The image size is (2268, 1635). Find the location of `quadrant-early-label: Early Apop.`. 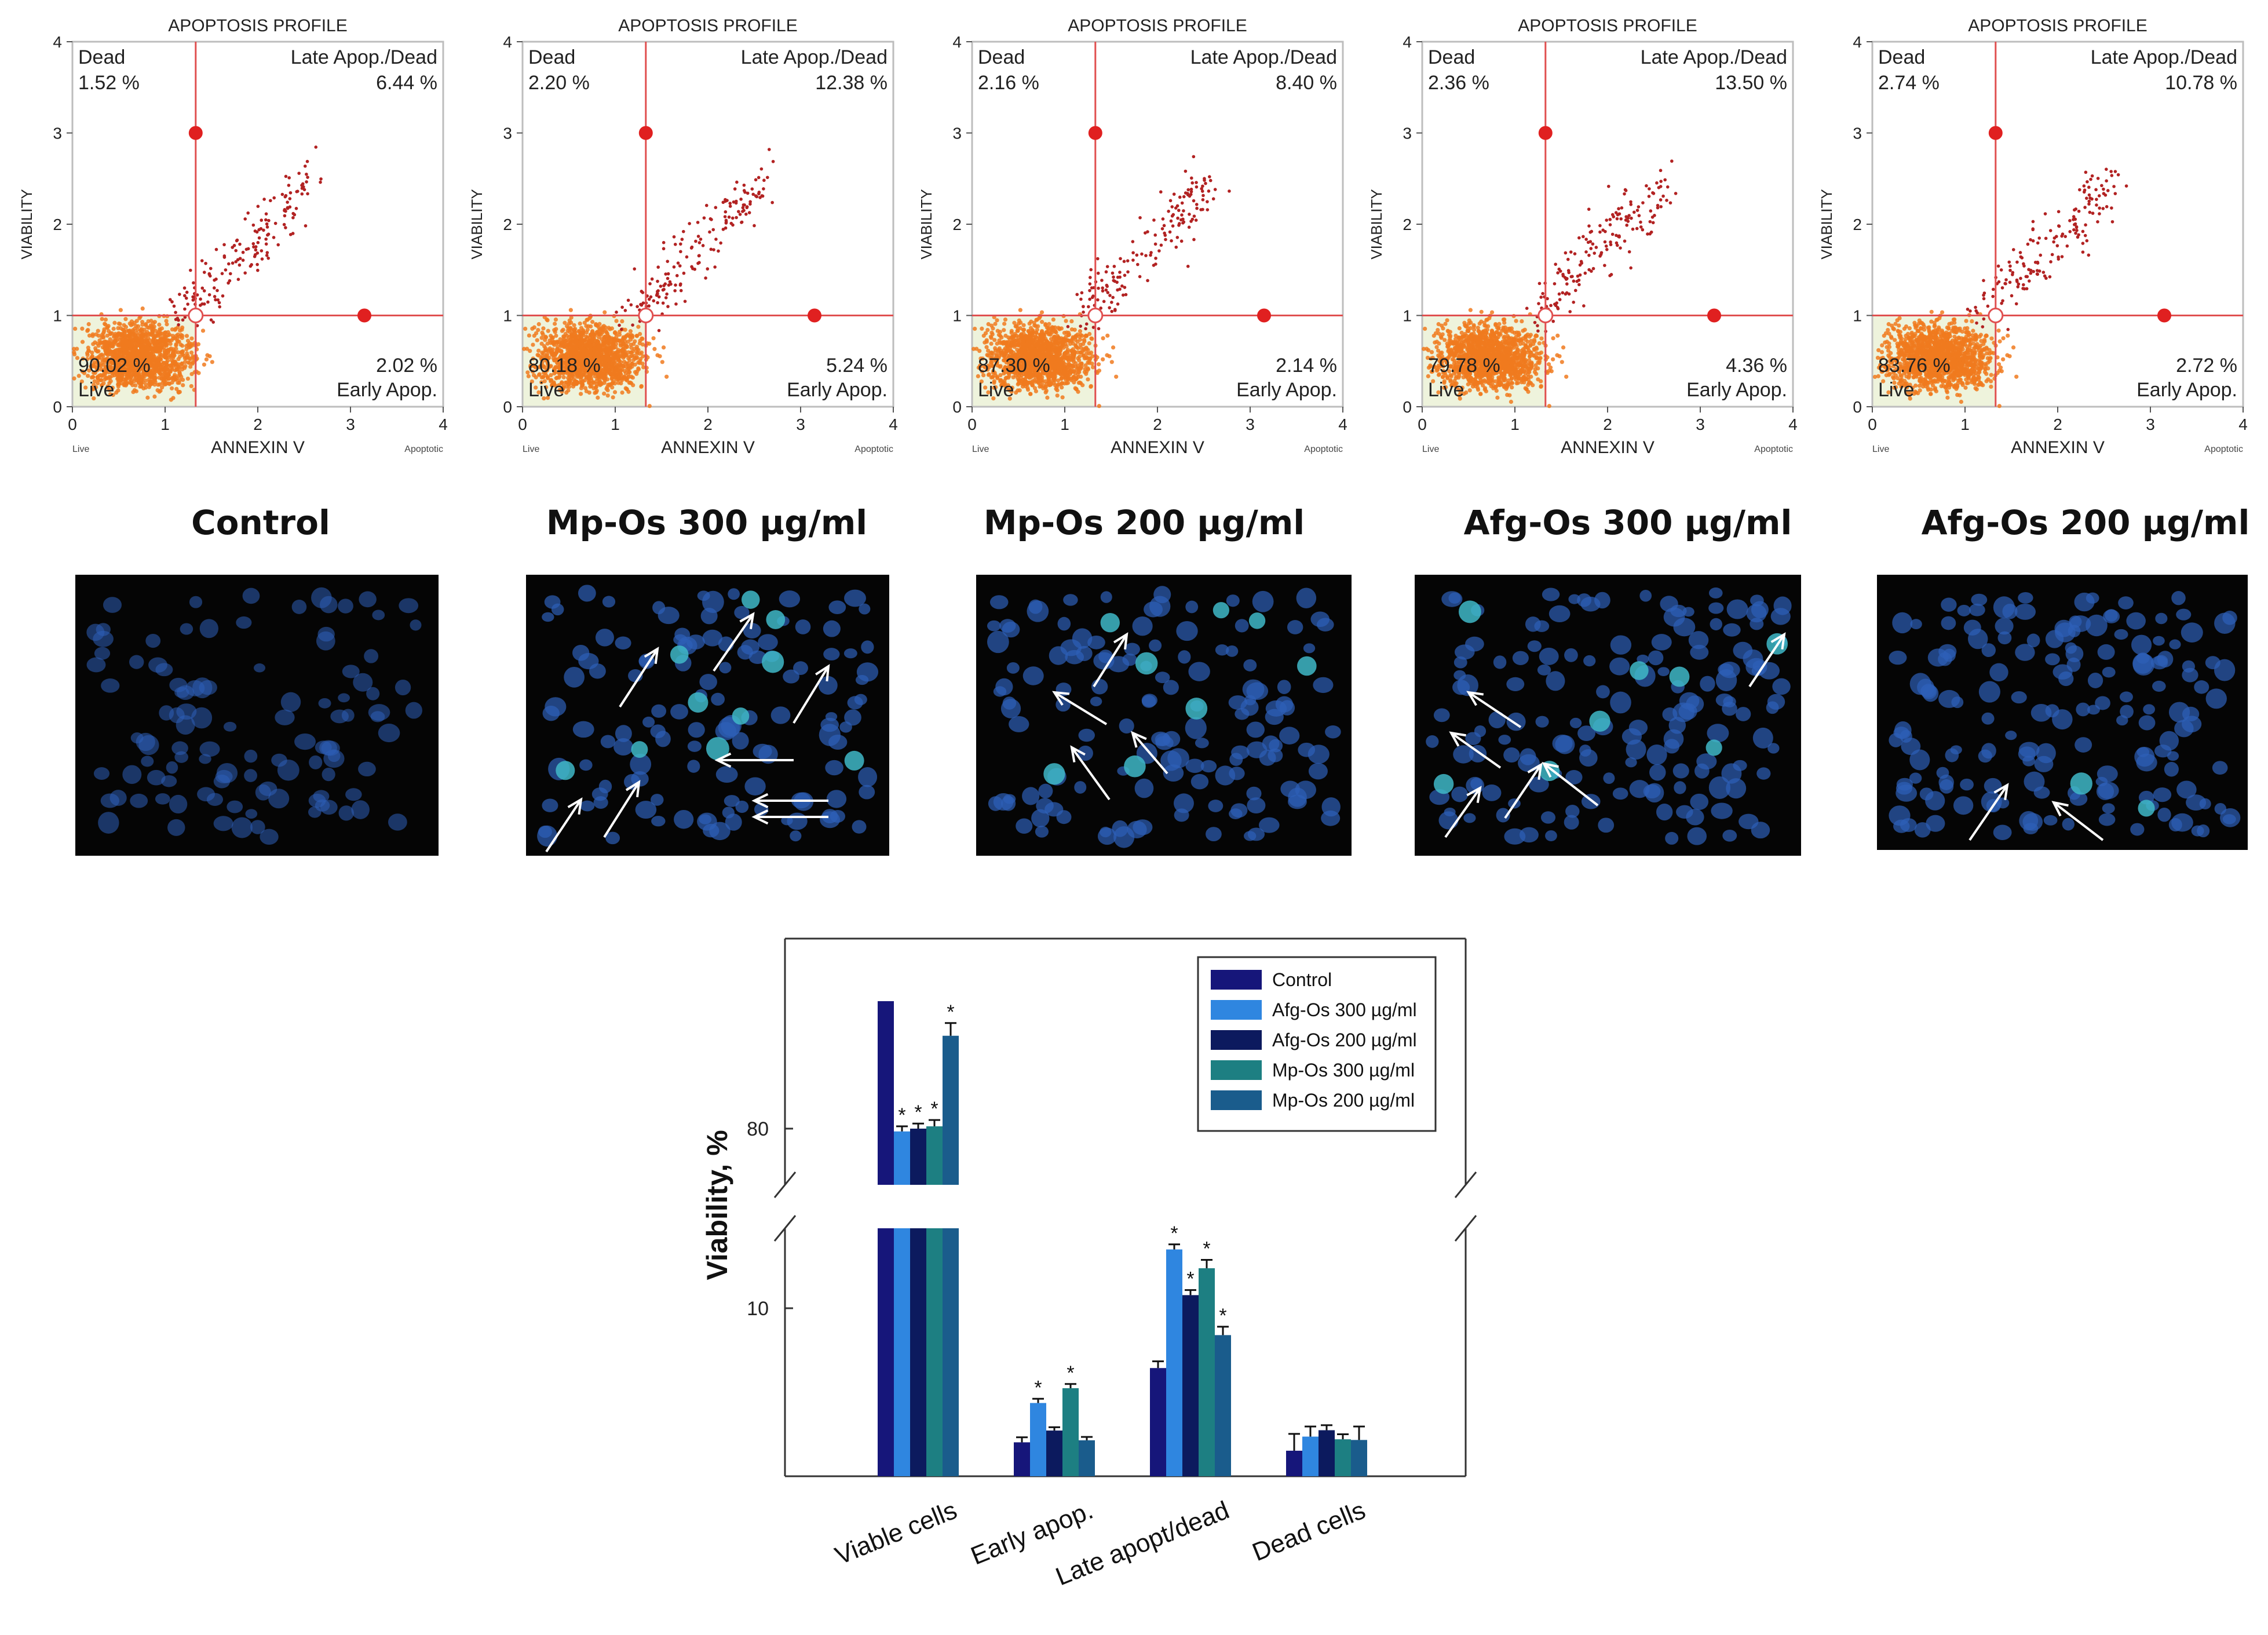

quadrant-early-label: Early Apop. is located at coordinates (1287, 390).